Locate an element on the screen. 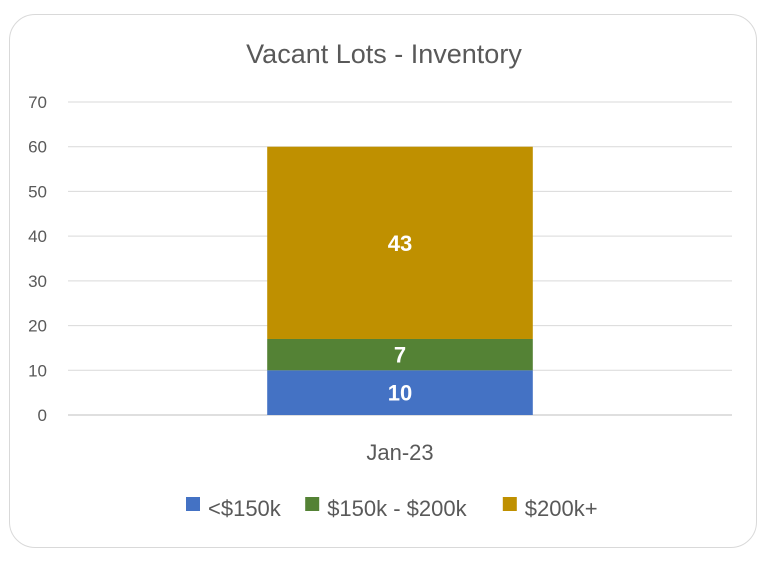  y-tick-label: 40 is located at coordinates (37, 236).